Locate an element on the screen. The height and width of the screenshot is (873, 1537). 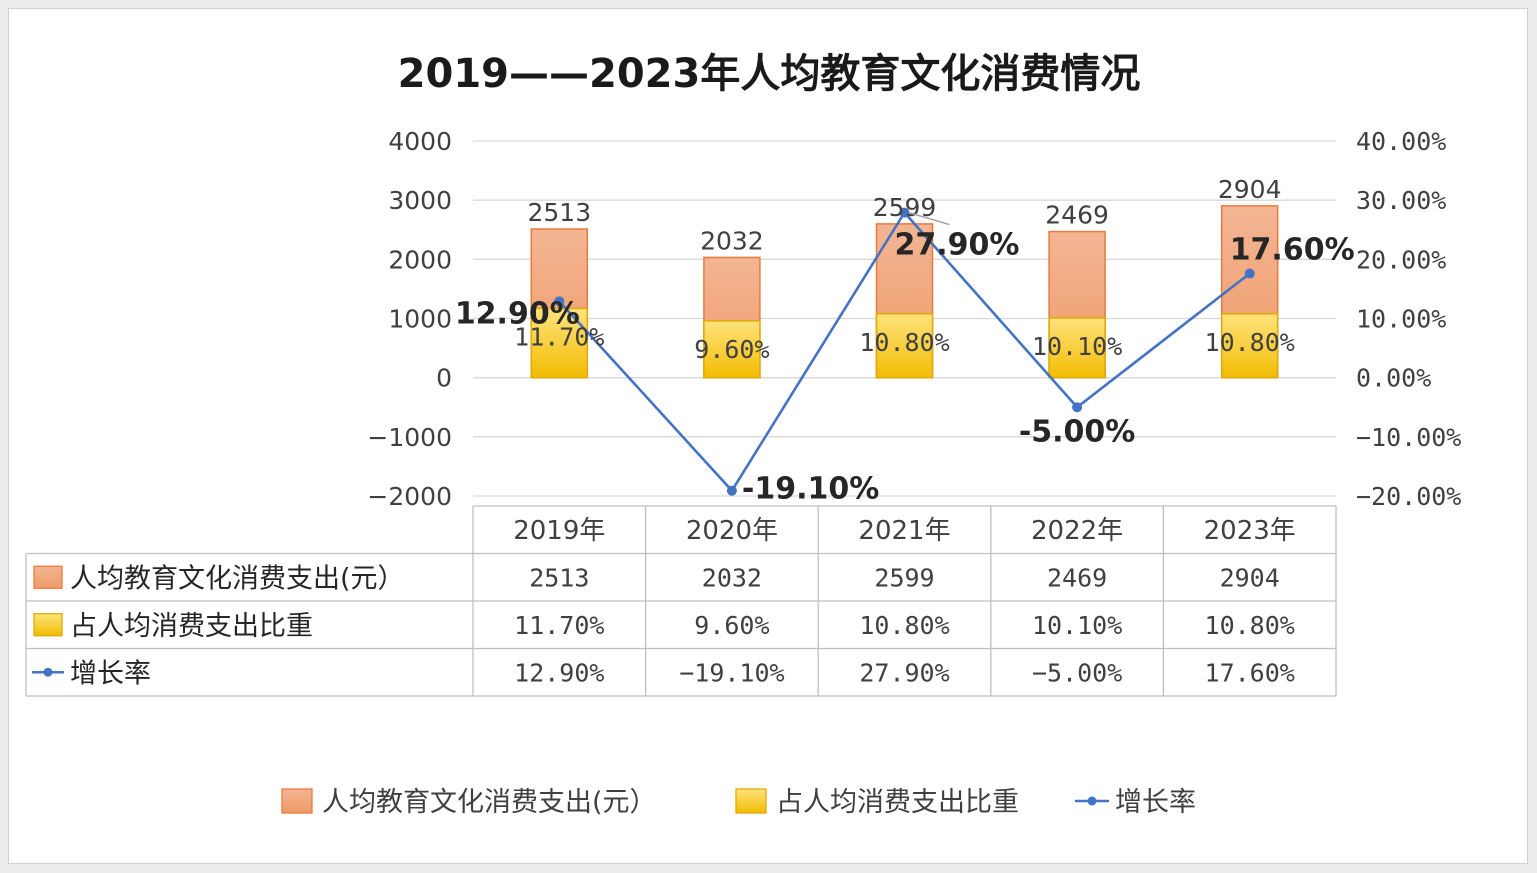
table-cell: −5.00% is located at coordinates (1077, 672).